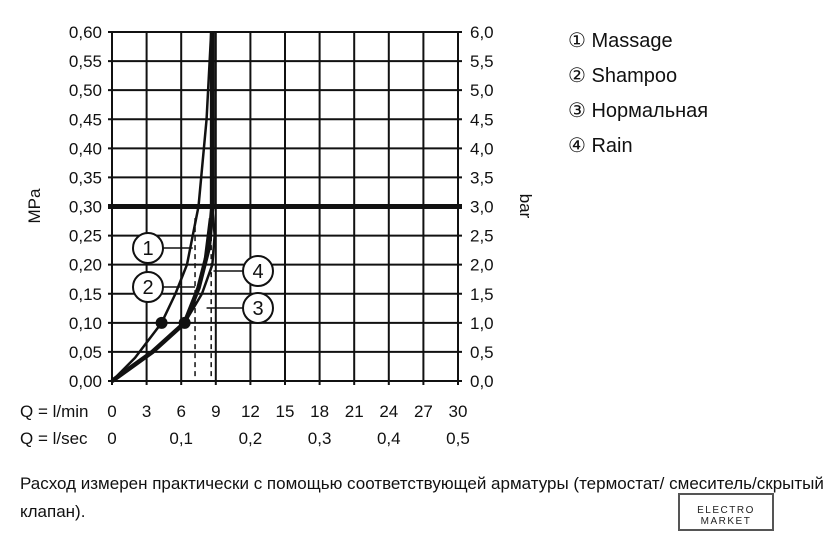 Image resolution: width=840 pixels, height=547 pixels. I want to click on x-tick-lmin: 21, so click(354, 411).